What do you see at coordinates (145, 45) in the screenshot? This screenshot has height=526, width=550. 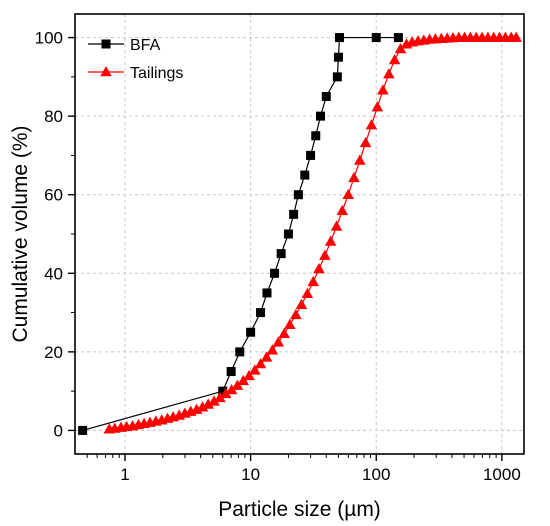 I see `legend-label-bfa: BFA` at bounding box center [145, 45].